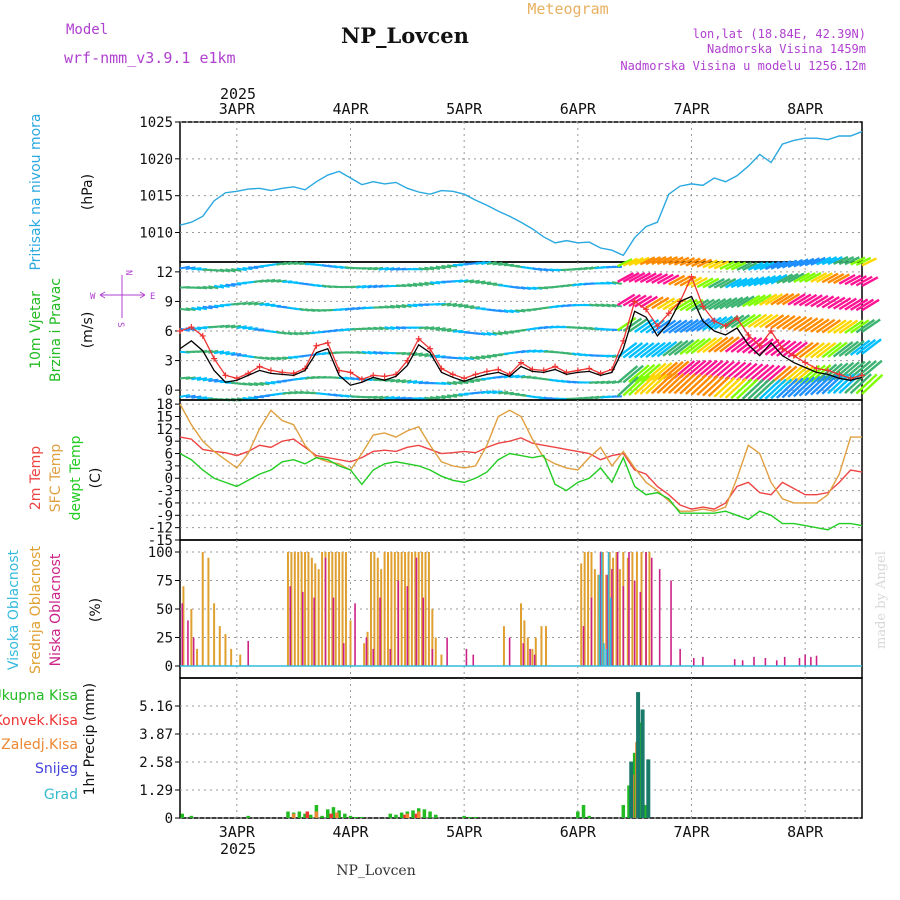  I want to click on compass-n: N, so click(128, 272).